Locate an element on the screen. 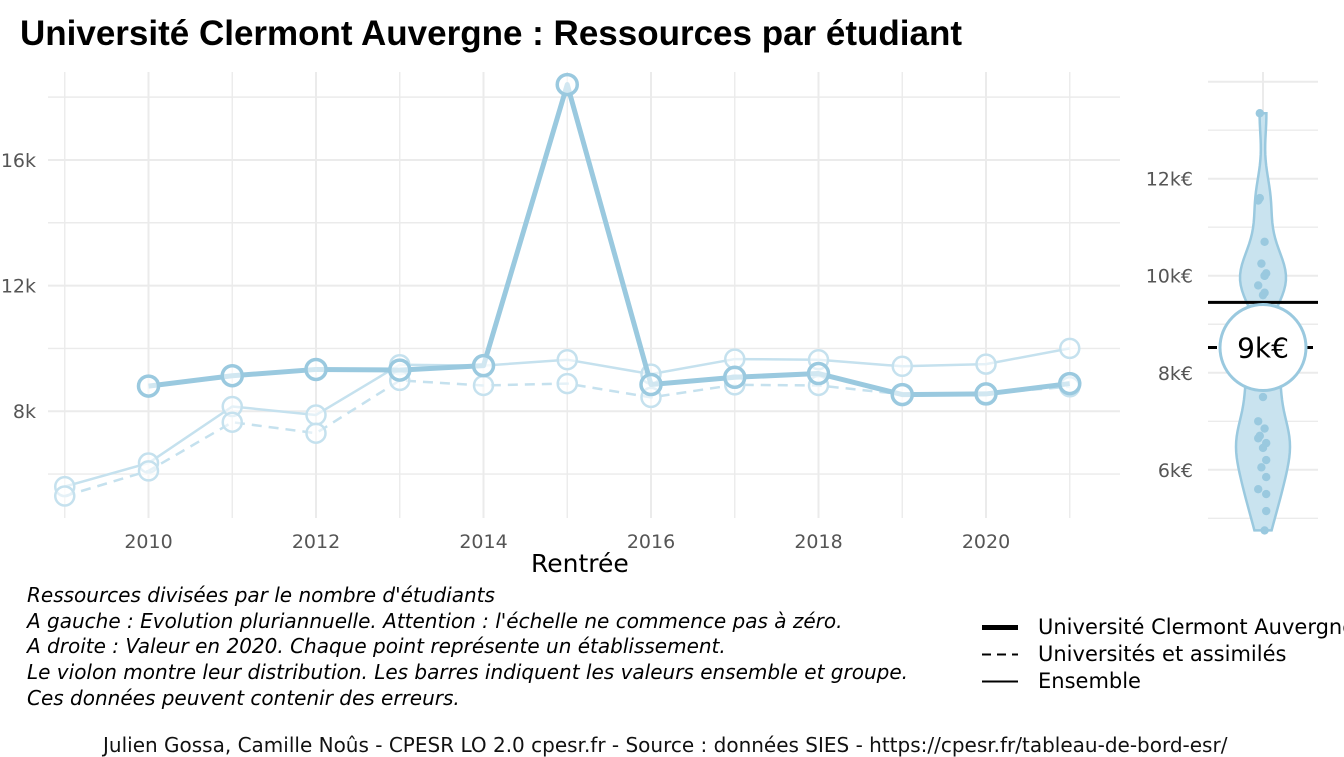 This screenshot has width=1344, height=757. legend-item: Universités et assimilés is located at coordinates (1162, 654).